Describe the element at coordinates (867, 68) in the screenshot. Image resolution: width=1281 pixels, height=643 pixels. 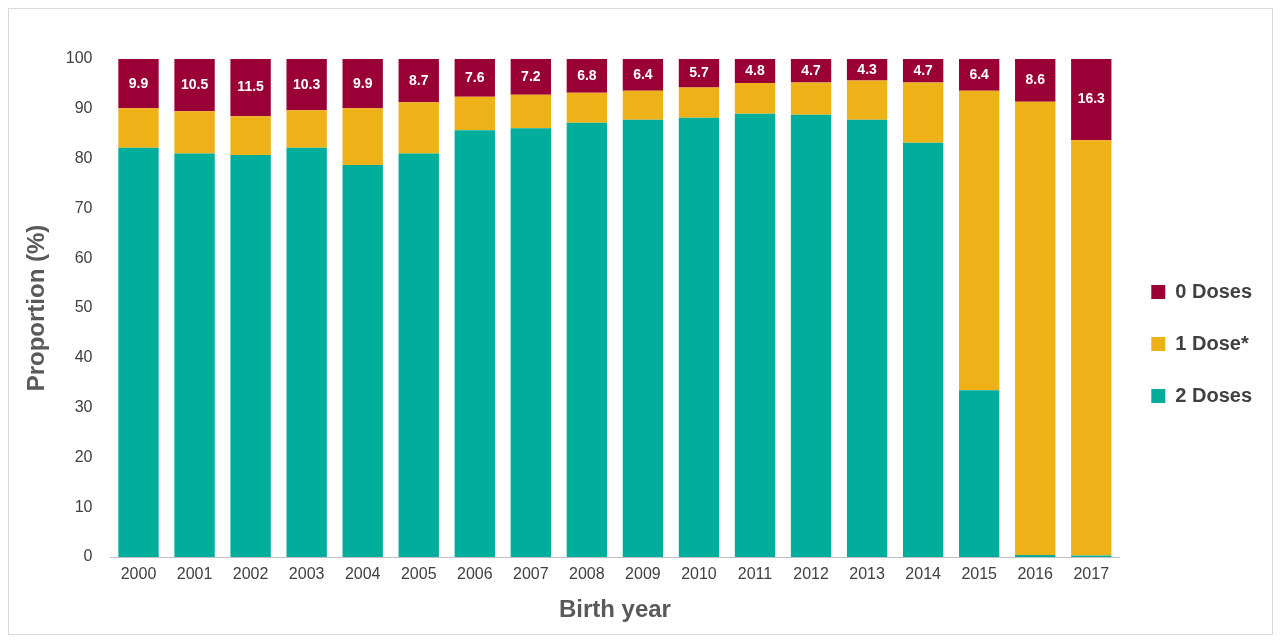
I see `data-label: 4.3` at that location.